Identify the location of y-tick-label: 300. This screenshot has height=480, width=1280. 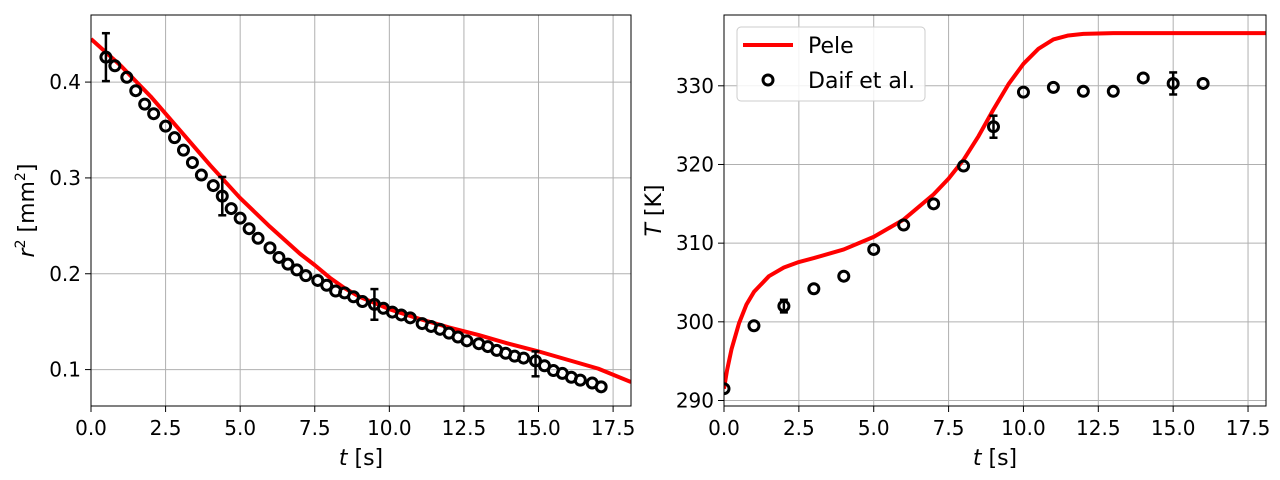
(695, 322).